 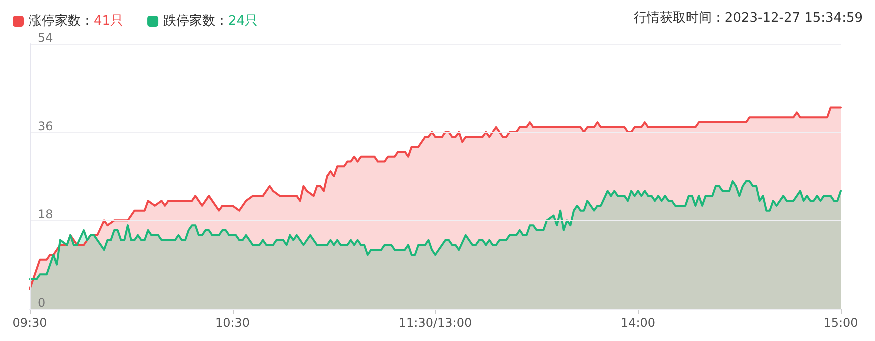 What do you see at coordinates (749, 18) in the screenshot?
I see `chart-subtitle: 行情获取时间：2023-12-27 15:34:59` at bounding box center [749, 18].